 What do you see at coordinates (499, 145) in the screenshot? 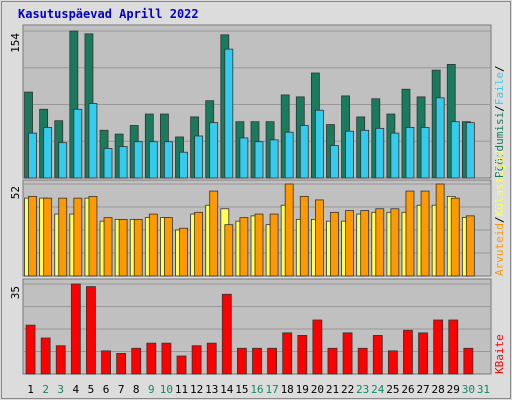
I see `right-label-part: Pöördumisi` at bounding box center [499, 145].